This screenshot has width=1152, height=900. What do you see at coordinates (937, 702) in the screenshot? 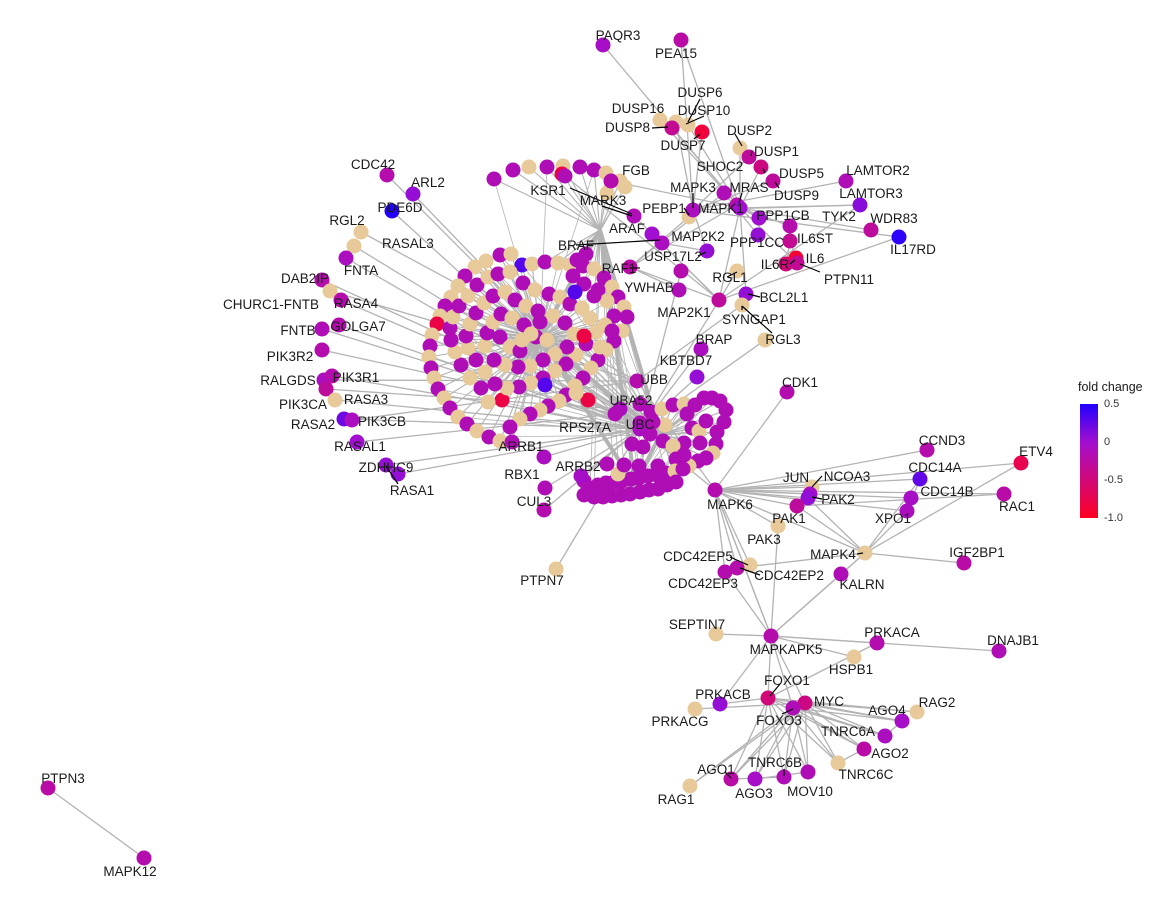
I see `label-rag2: RAG2` at bounding box center [937, 702].